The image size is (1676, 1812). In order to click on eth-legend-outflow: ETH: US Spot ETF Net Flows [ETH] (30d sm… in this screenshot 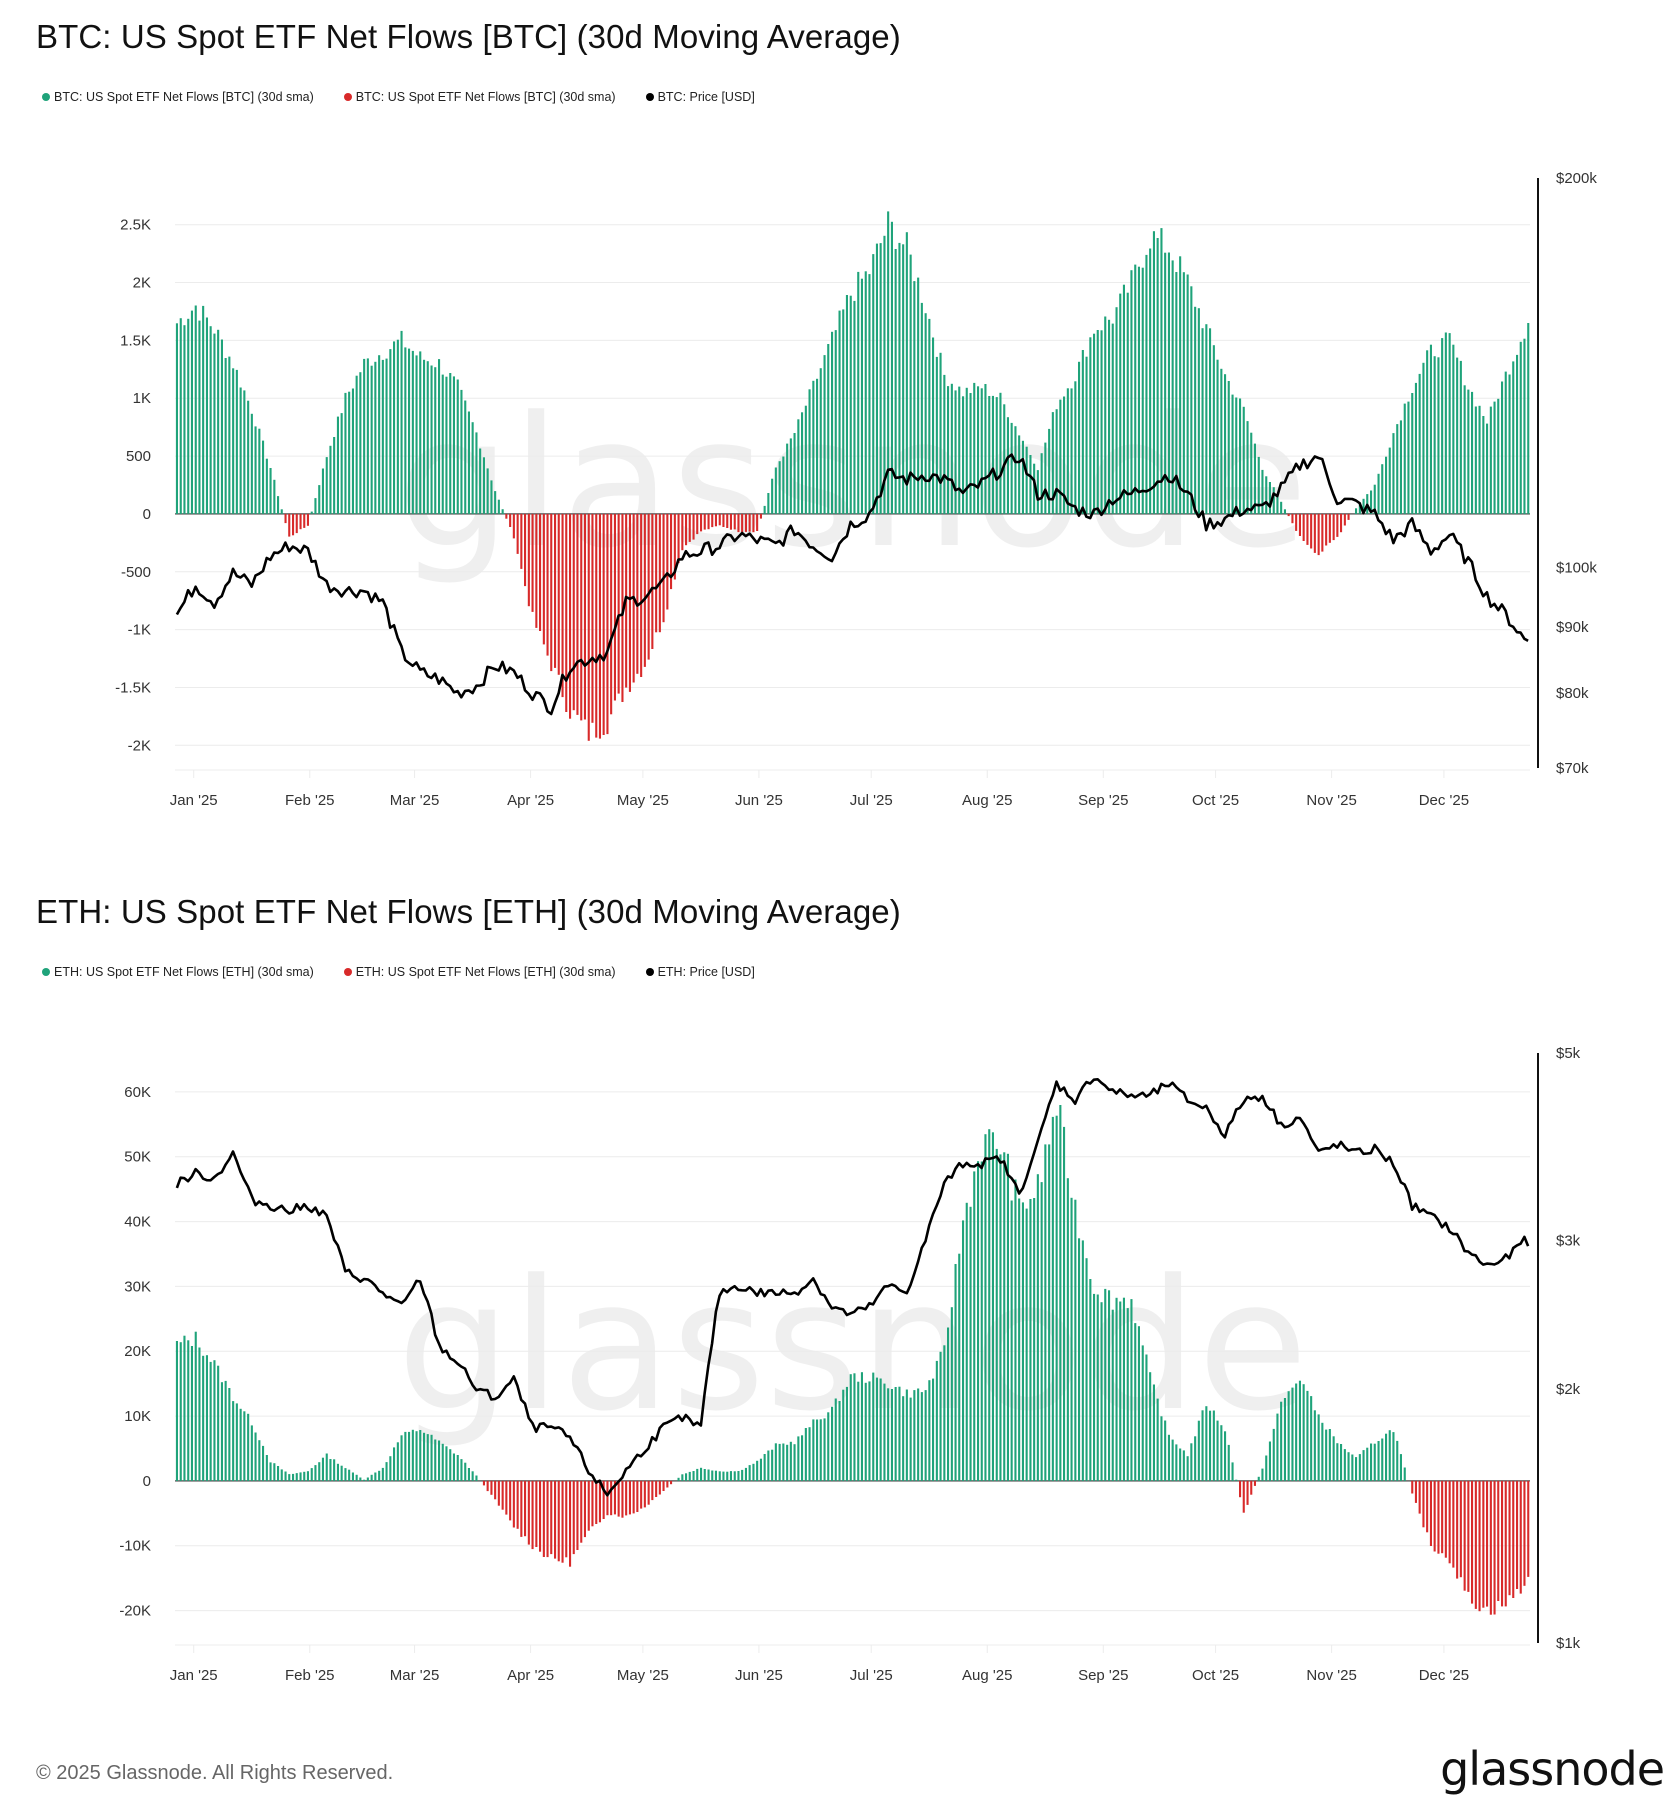, I will do `click(479, 972)`.